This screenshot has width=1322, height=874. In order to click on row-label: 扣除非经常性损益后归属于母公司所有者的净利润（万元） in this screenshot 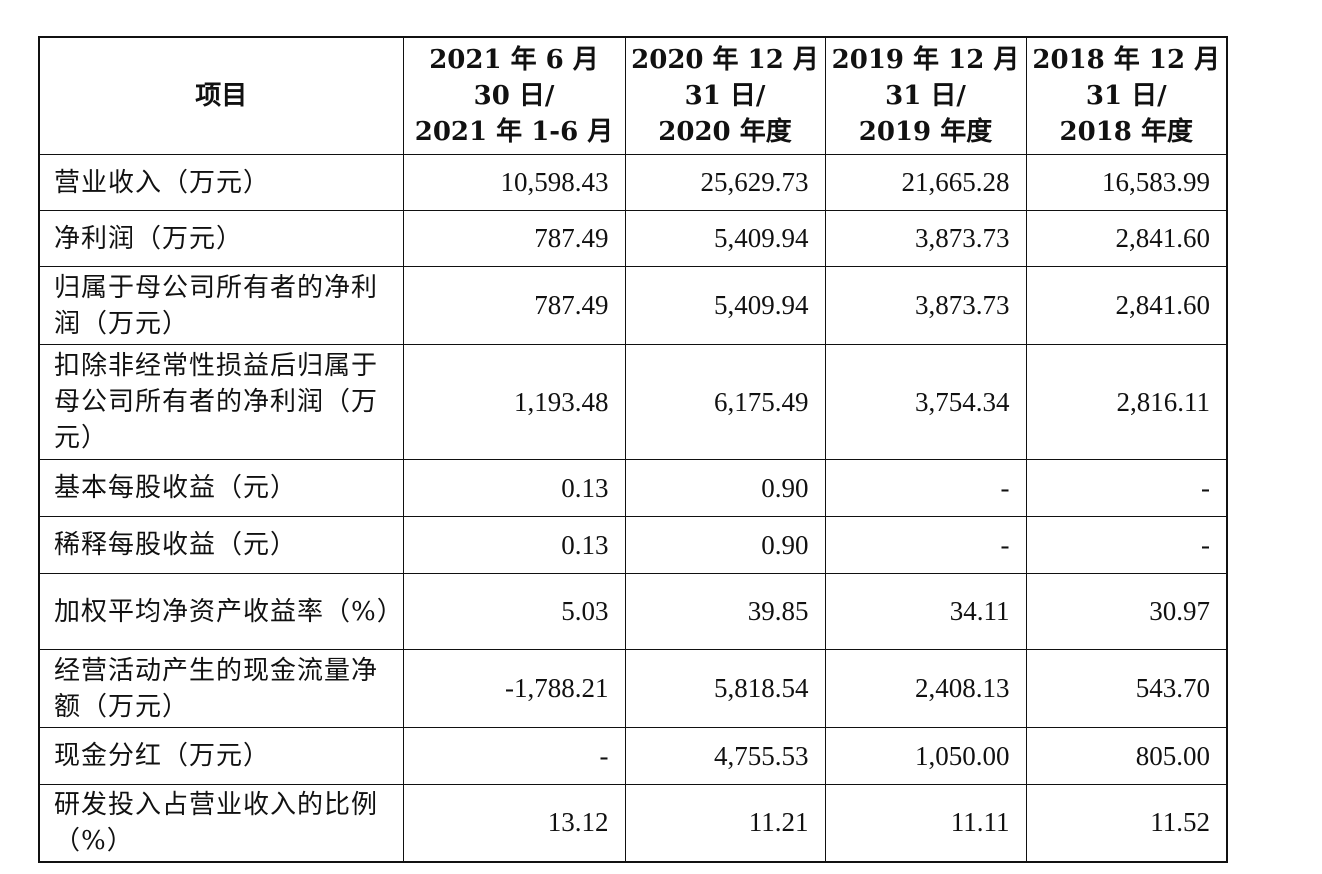, I will do `click(221, 402)`.